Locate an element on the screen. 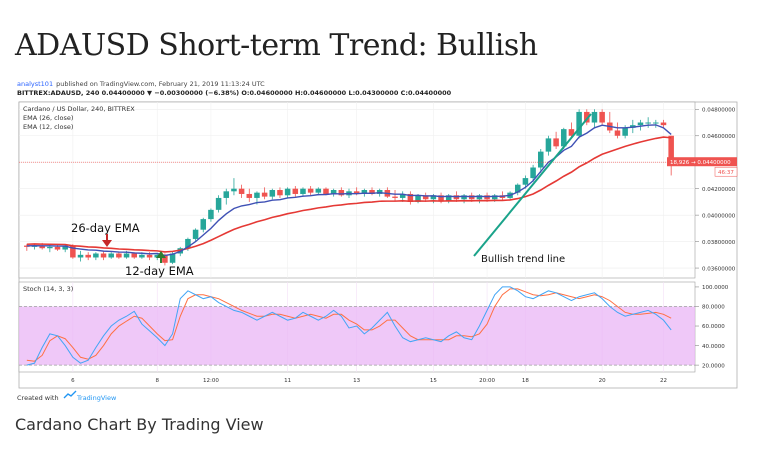  trend-annotation: Bullish trend line is located at coordinates (523, 259).